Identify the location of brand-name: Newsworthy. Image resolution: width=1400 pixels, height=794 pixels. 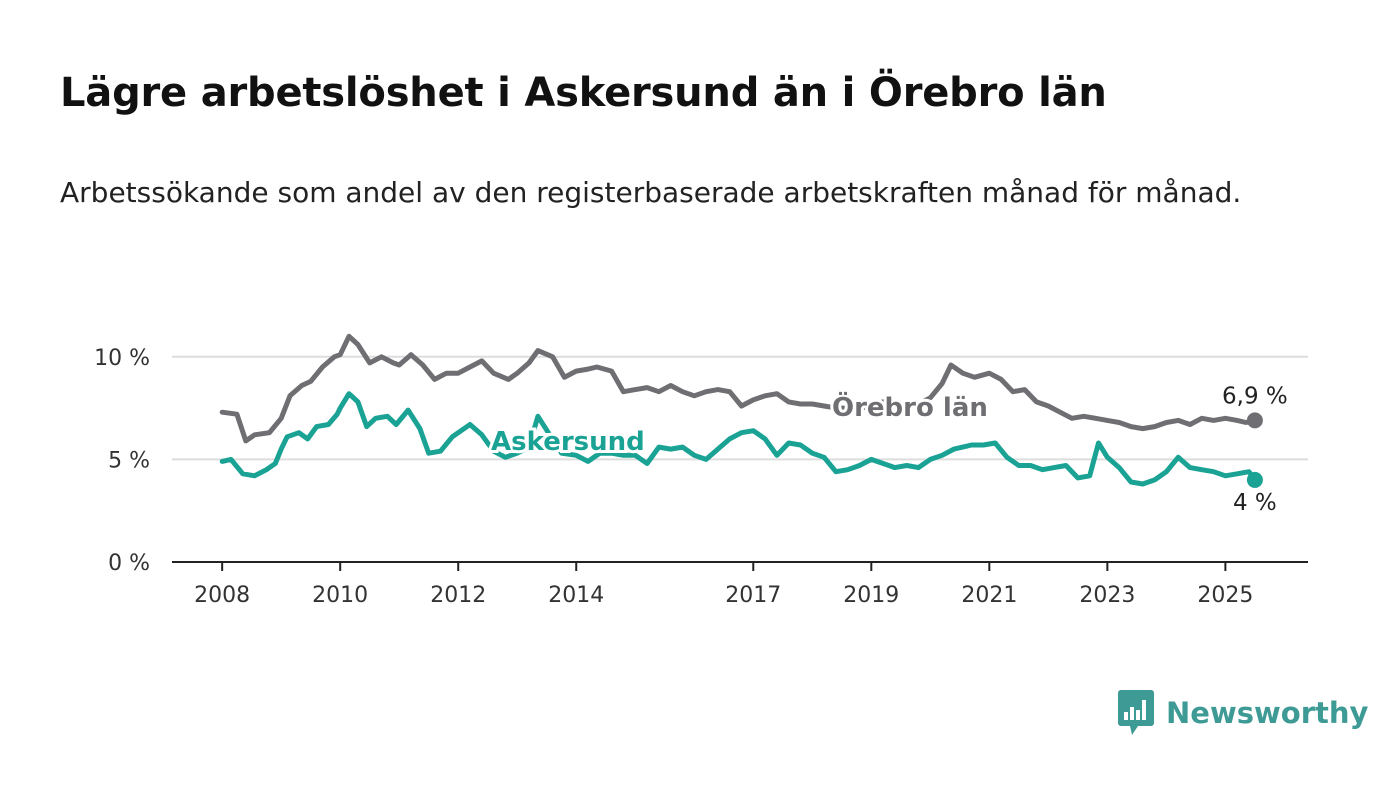
(1267, 713).